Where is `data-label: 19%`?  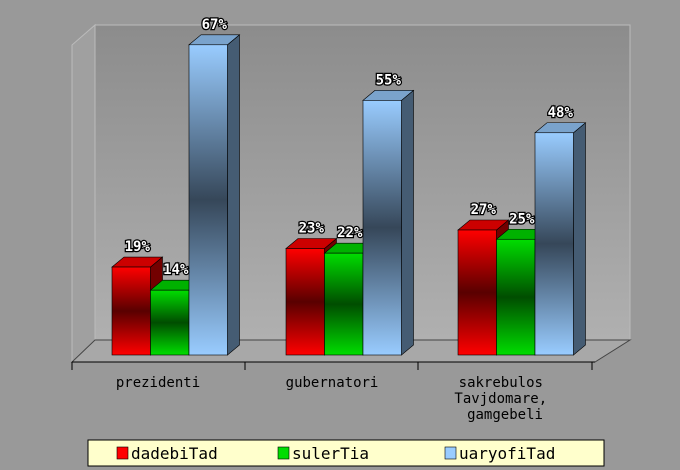 data-label: 19% is located at coordinates (138, 247).